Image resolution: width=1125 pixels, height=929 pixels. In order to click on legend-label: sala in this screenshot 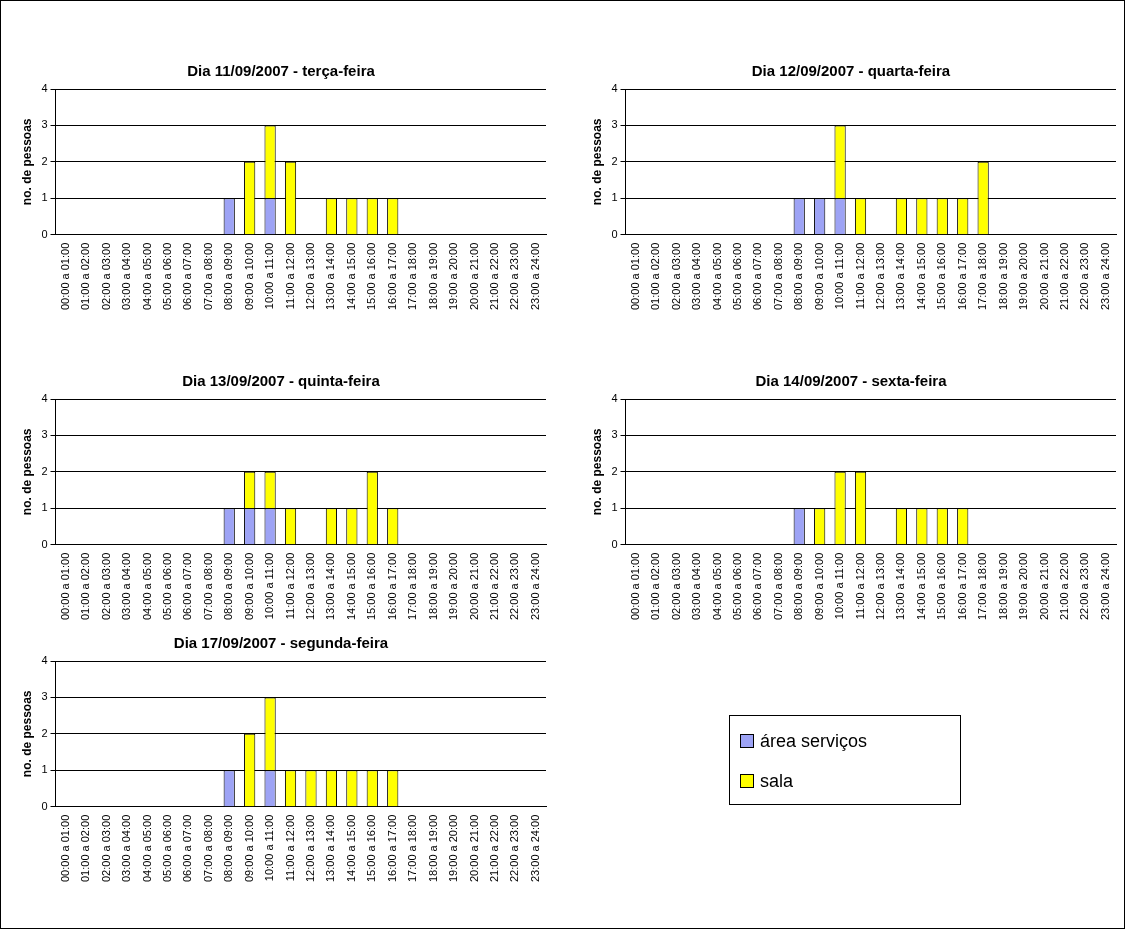, I will do `click(777, 781)`.